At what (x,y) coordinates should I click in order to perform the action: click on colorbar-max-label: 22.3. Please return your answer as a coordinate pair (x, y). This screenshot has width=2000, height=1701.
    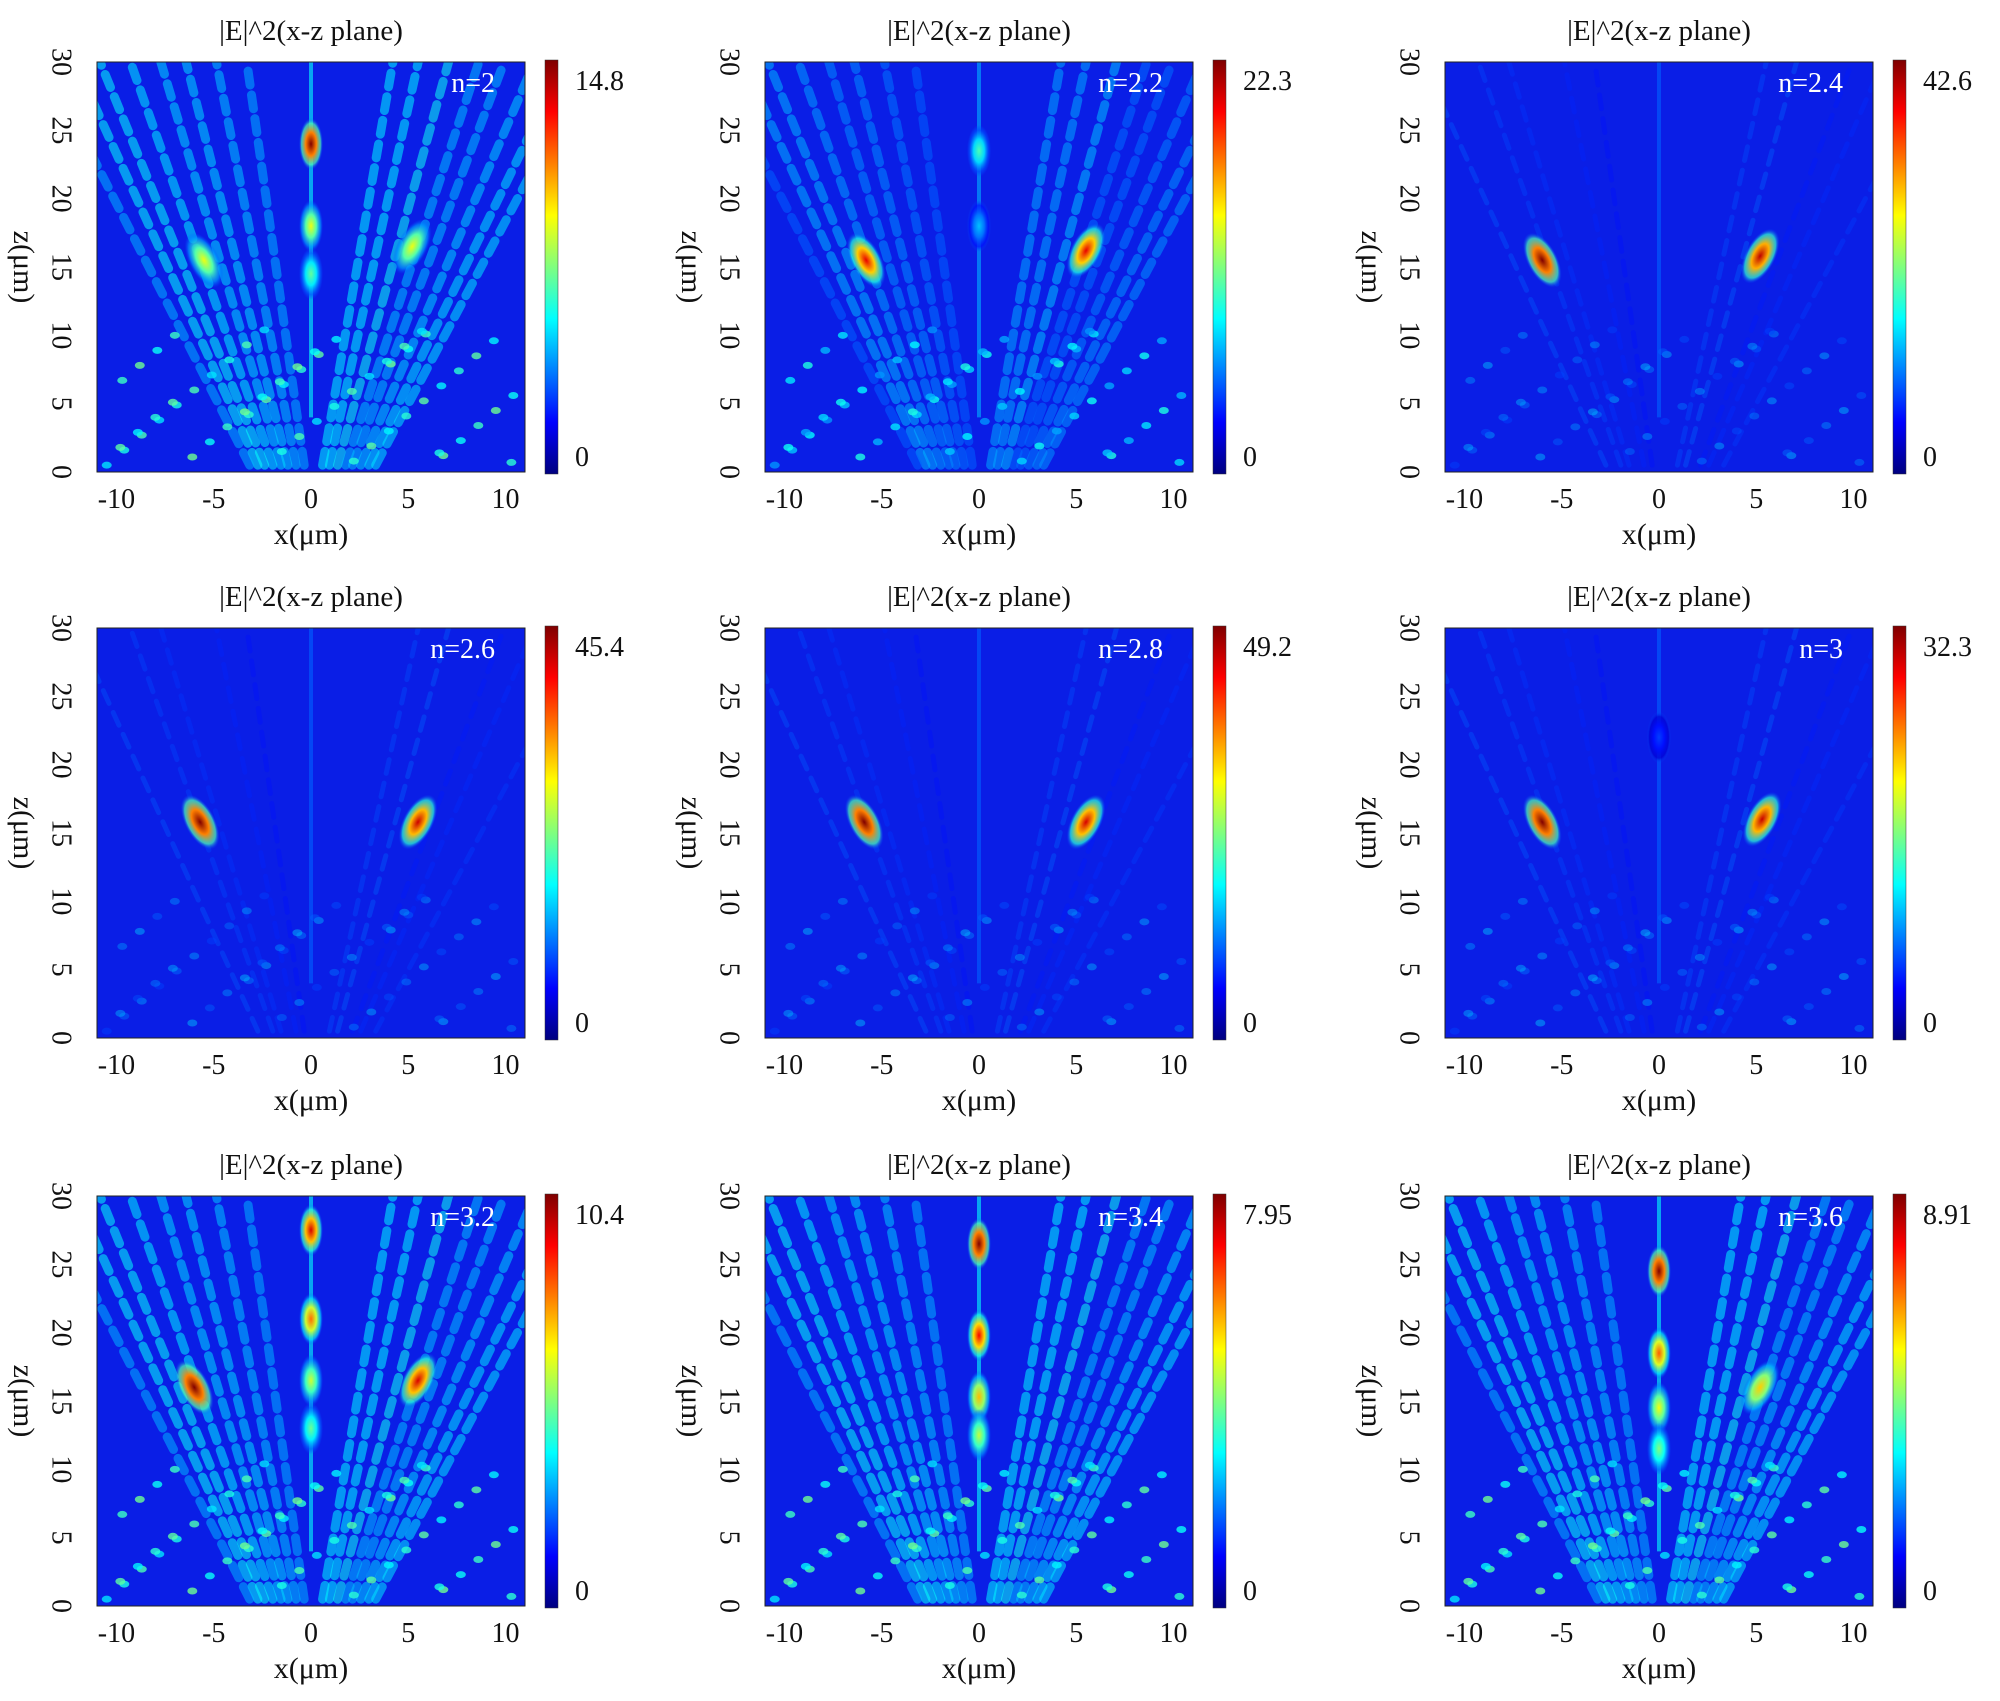
    Looking at the image, I should click on (1267, 81).